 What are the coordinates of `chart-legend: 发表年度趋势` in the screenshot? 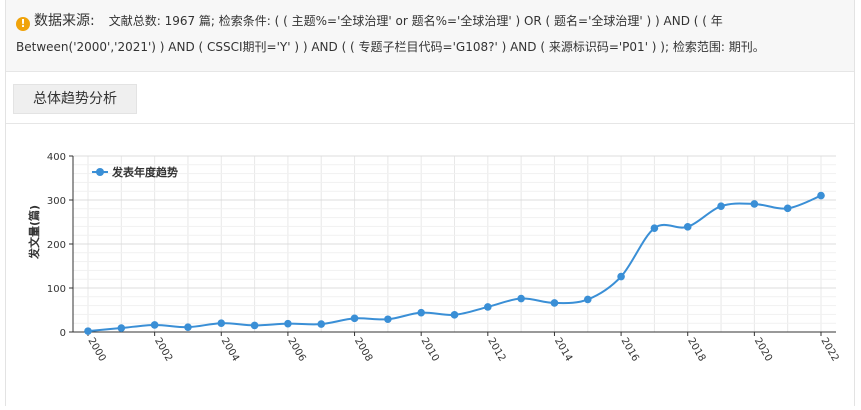 It's located at (135, 172).